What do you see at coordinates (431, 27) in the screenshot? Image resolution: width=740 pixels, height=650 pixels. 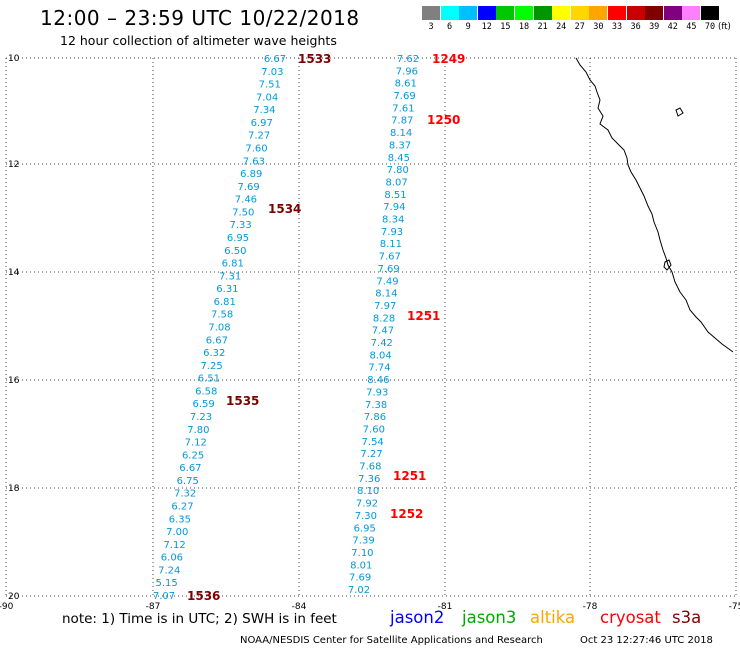 I see `legend-level: 3` at bounding box center [431, 27].